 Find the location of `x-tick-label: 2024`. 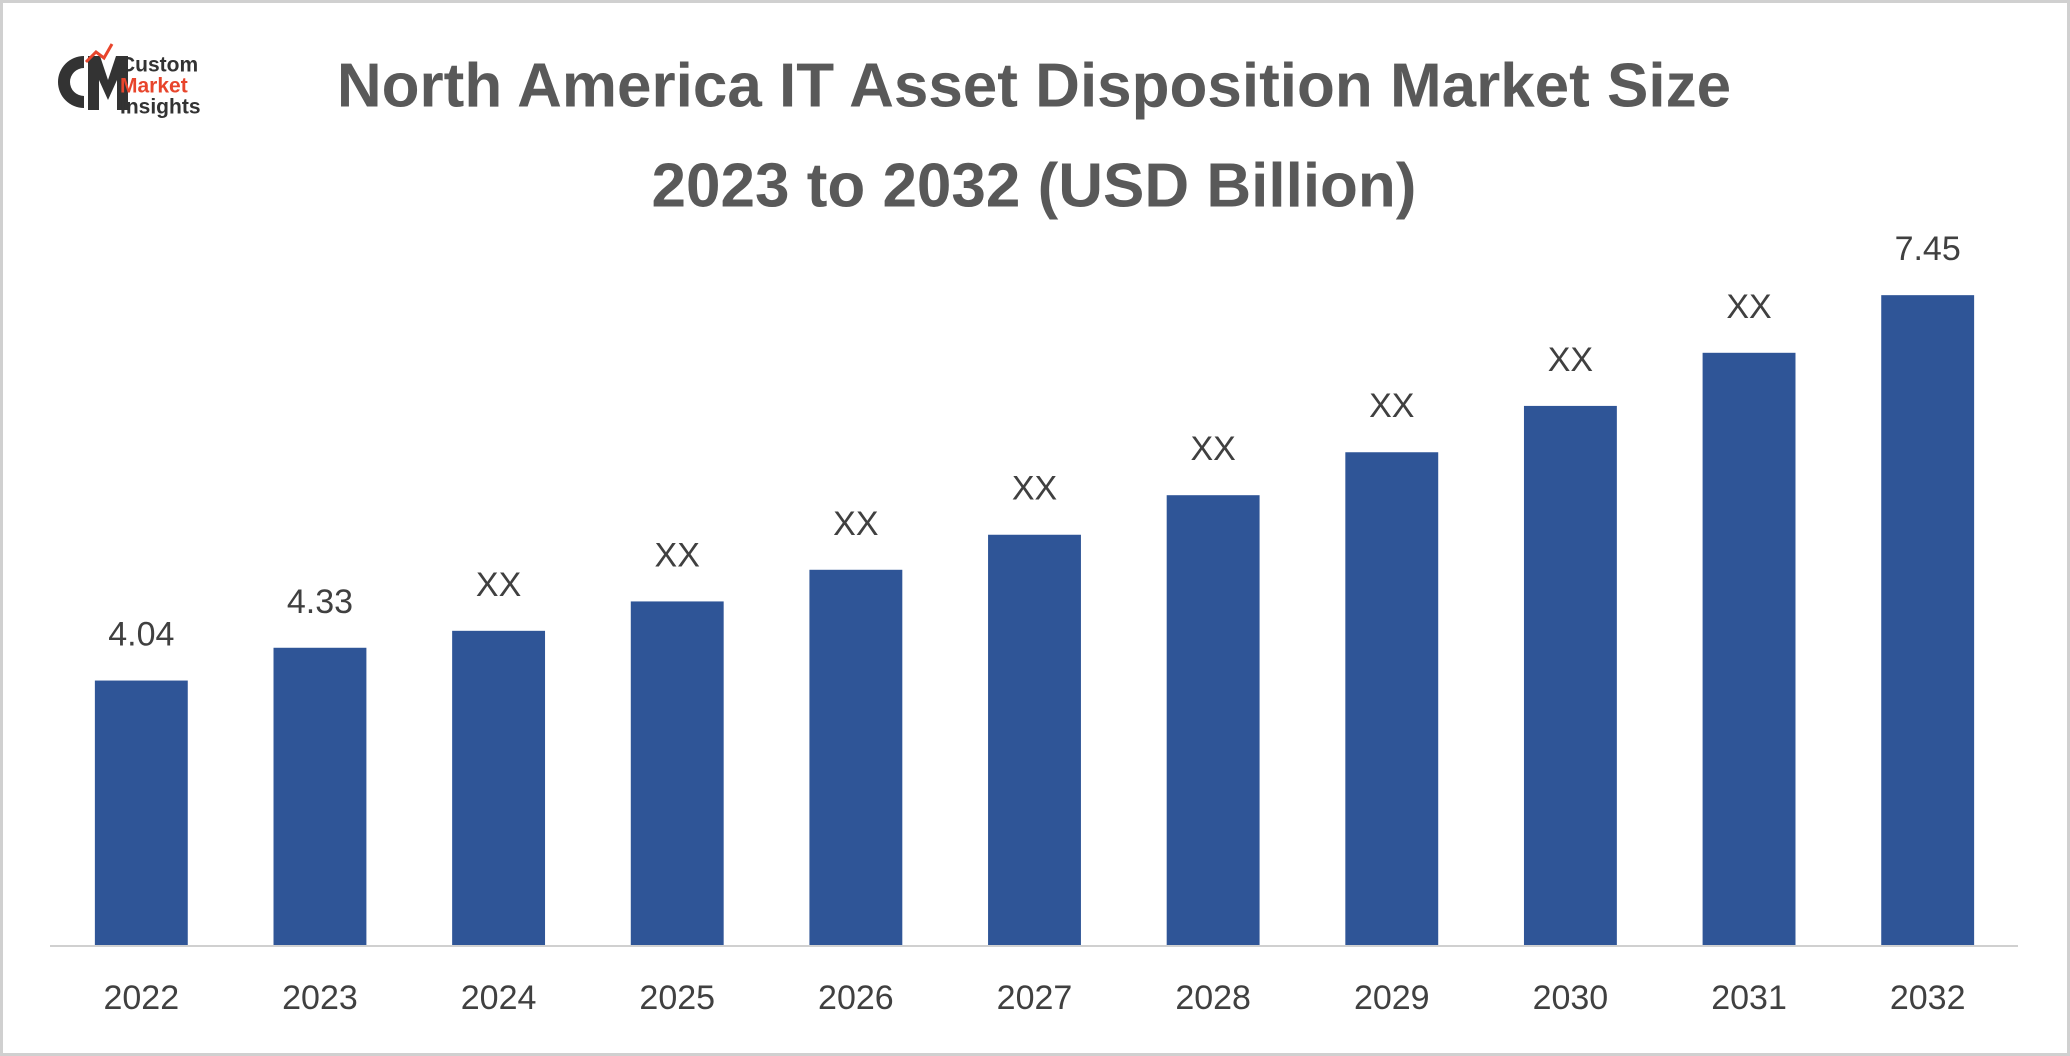

x-tick-label: 2024 is located at coordinates (499, 998).